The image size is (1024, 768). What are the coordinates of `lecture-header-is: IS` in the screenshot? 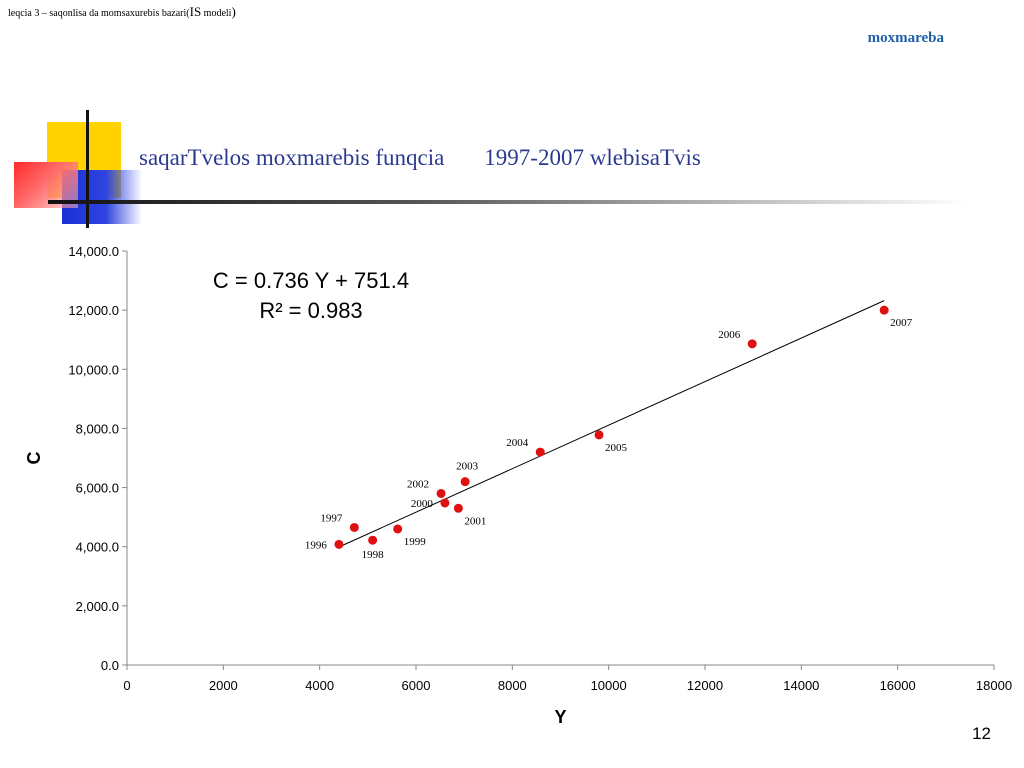 It's located at (195, 11).